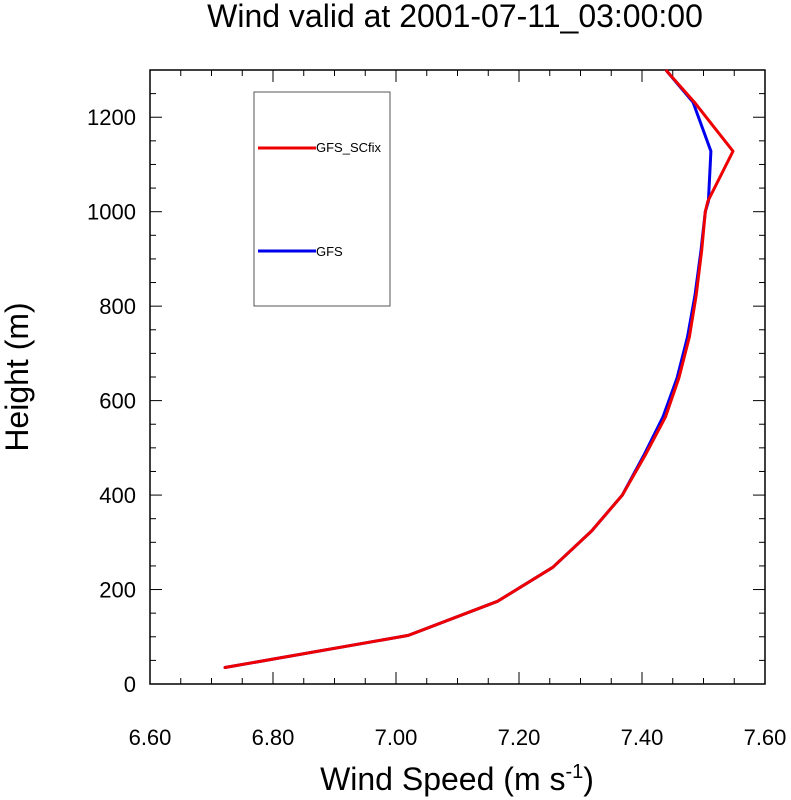 This screenshot has height=800, width=791. What do you see at coordinates (17, 376) in the screenshot?
I see `y-axis-label: Height (m)` at bounding box center [17, 376].